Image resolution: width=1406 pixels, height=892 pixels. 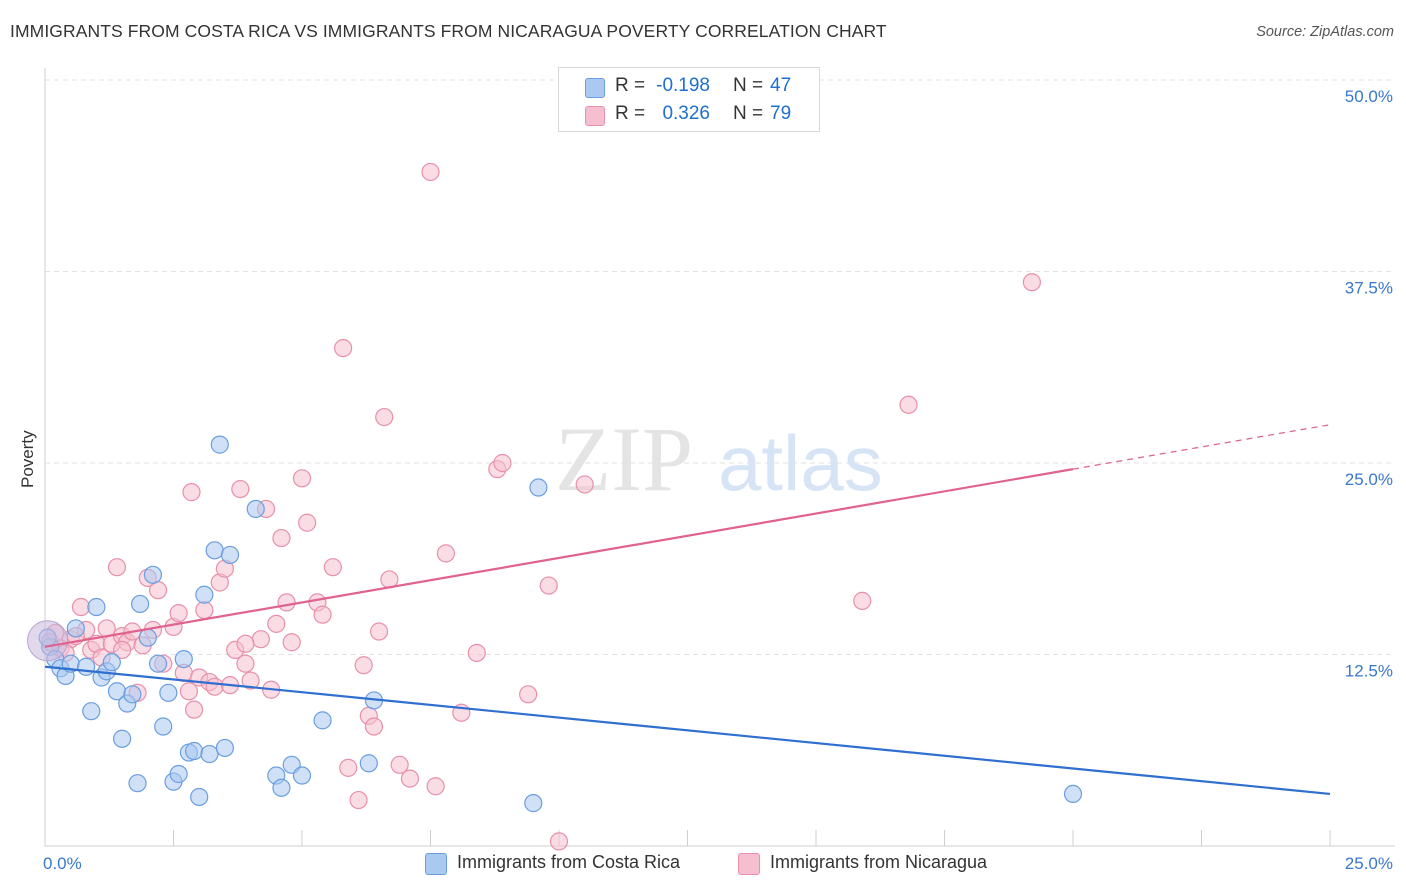 I want to click on watermark-zip: ZIP, so click(x=624, y=459).